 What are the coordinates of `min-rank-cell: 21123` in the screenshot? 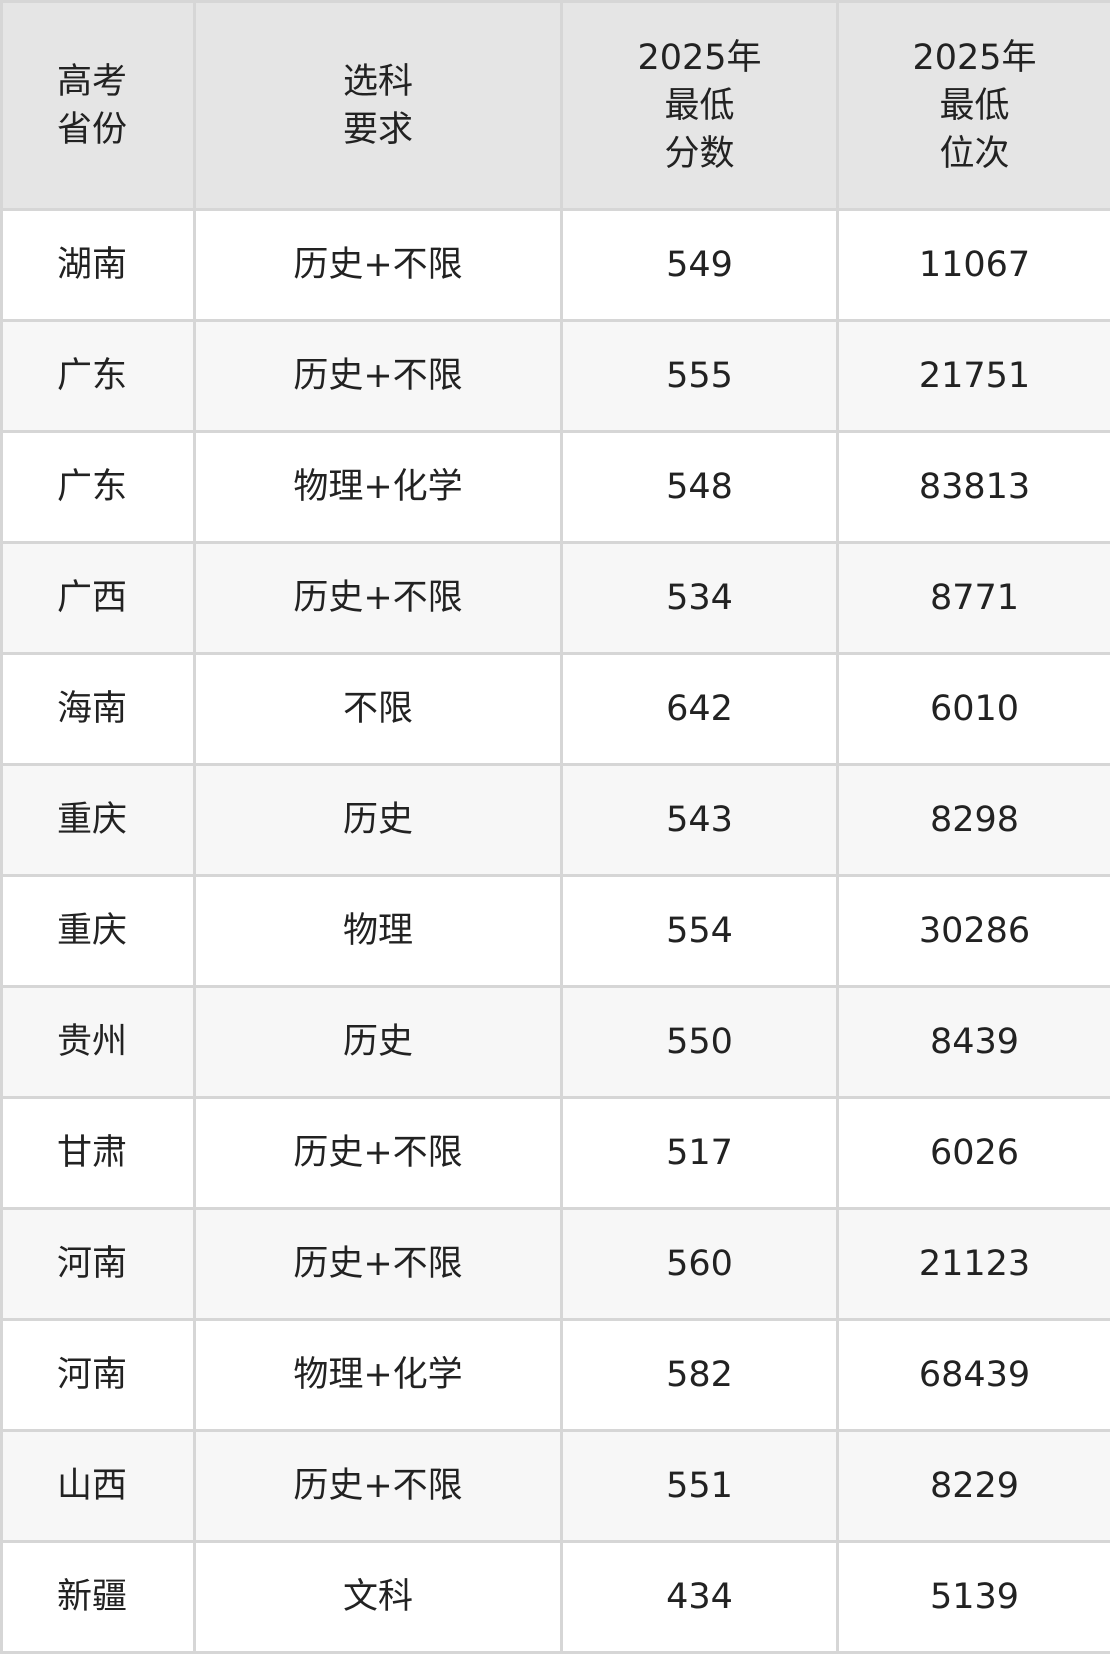 It's located at (974, 1264).